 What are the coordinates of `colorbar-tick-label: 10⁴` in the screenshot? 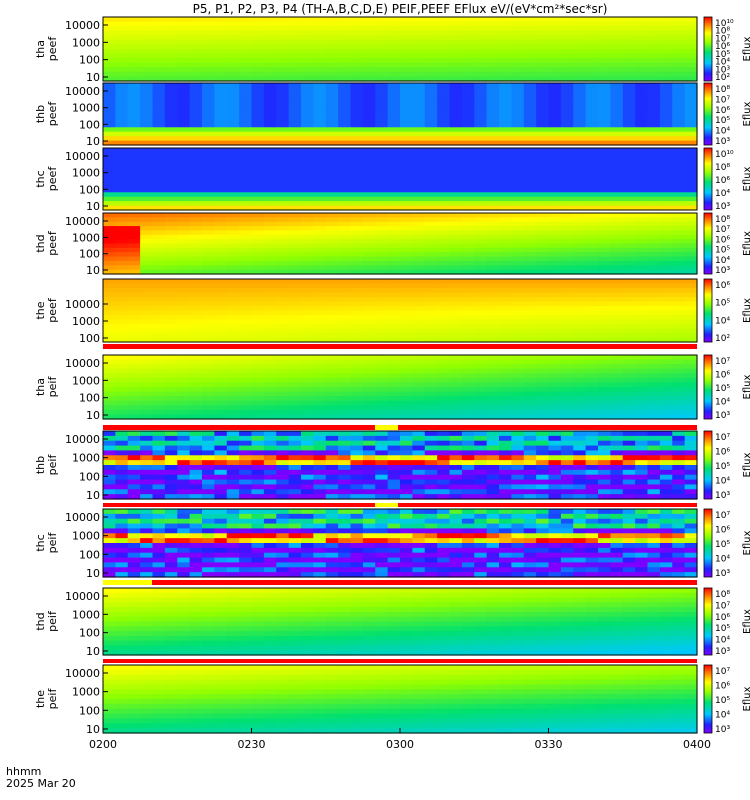 It's located at (722, 403).